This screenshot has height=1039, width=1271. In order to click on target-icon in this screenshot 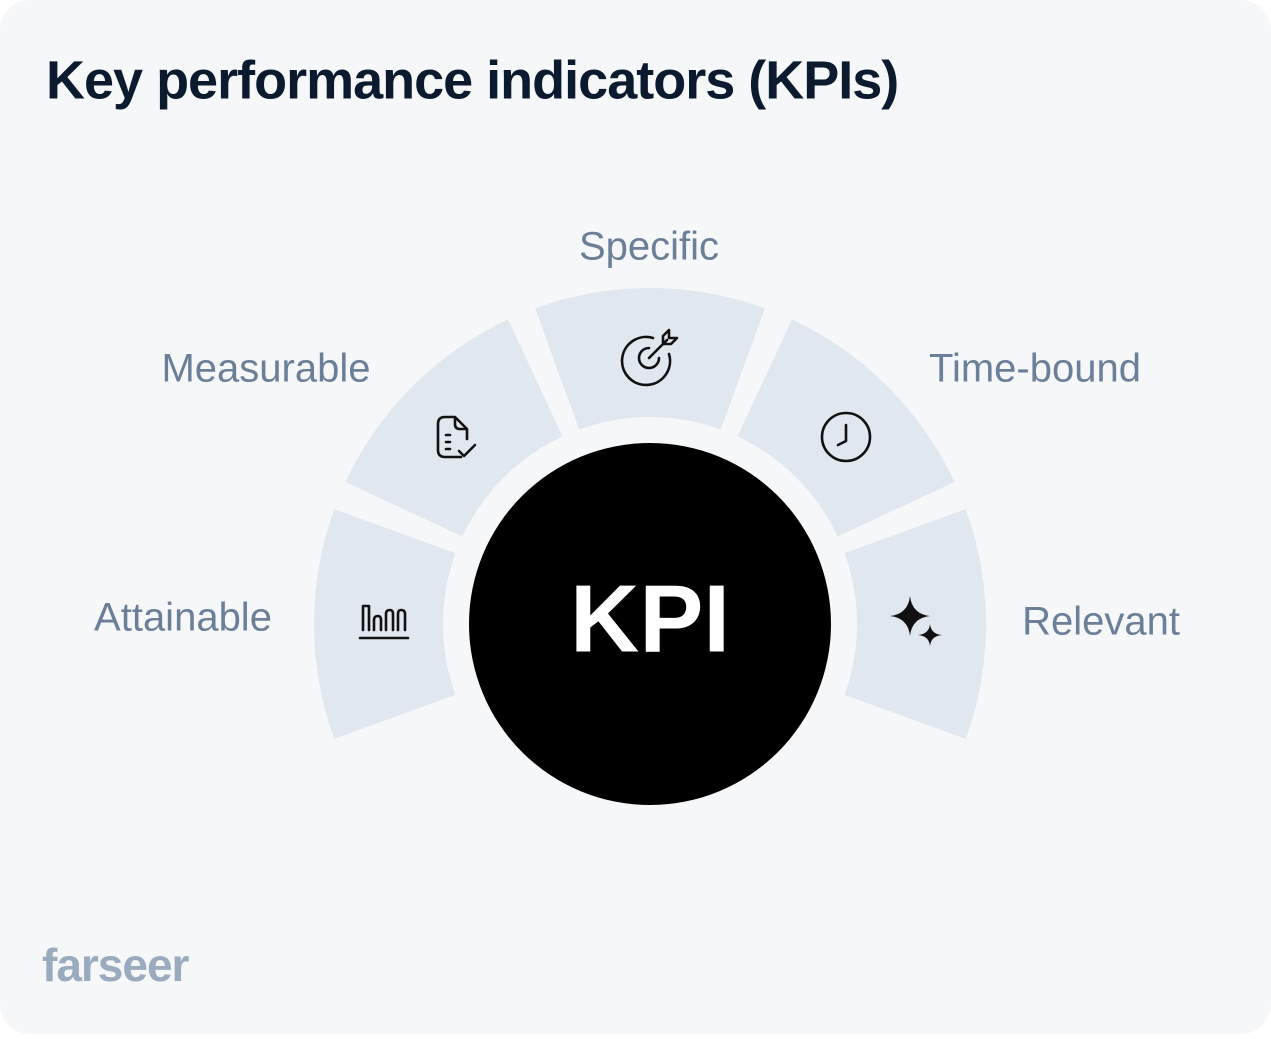, I will do `click(649, 357)`.